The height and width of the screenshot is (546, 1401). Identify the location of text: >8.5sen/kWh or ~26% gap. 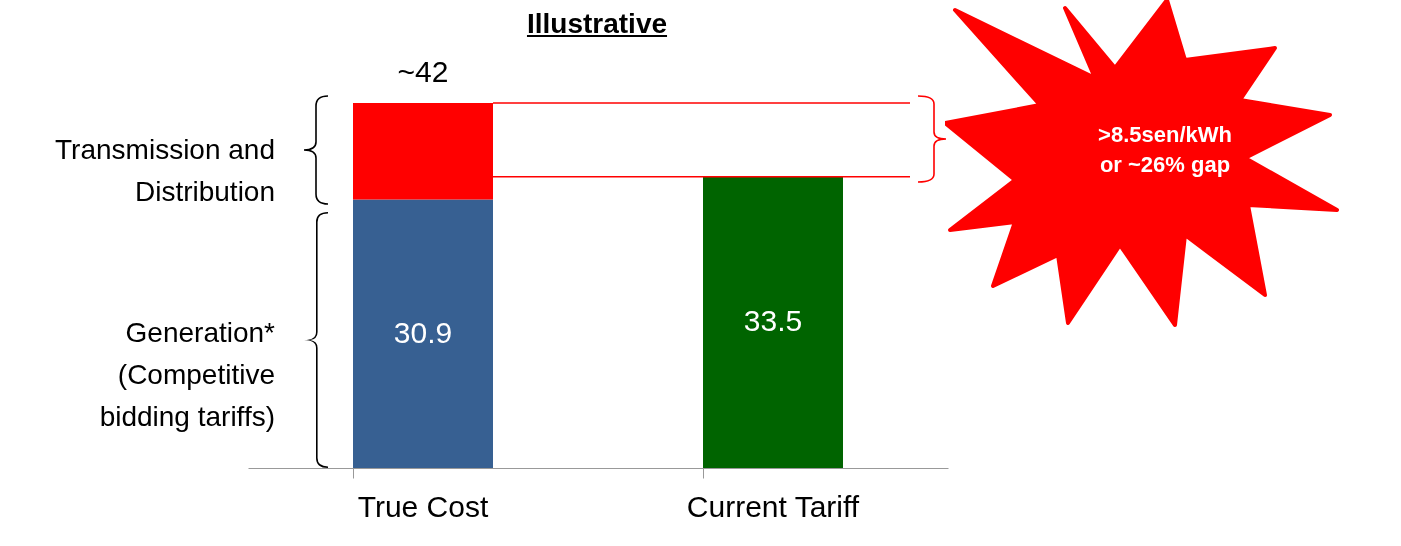
(1165, 150).